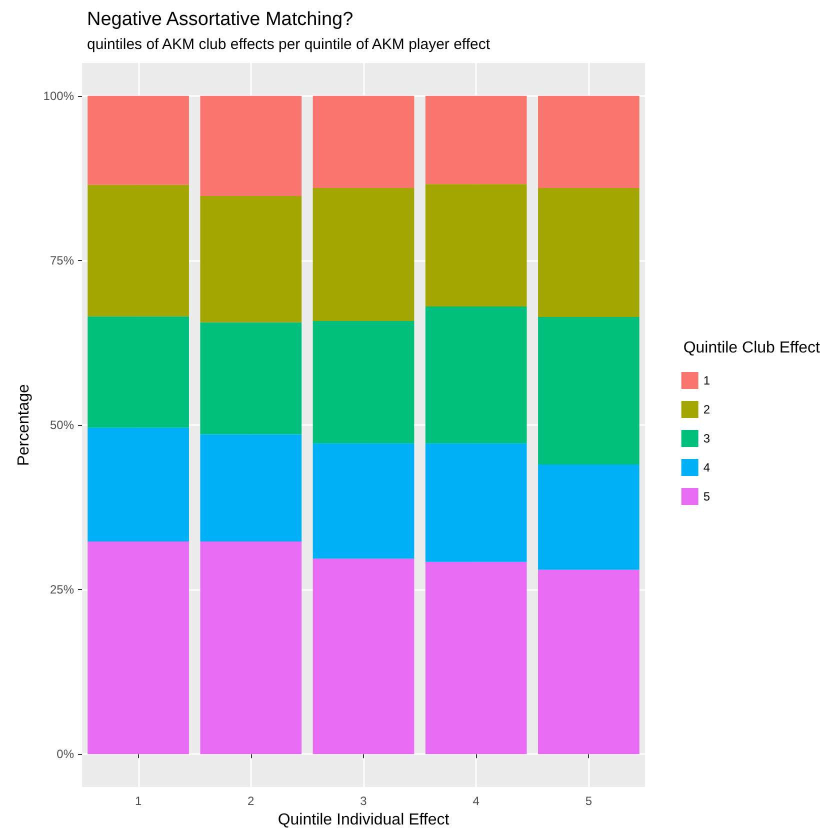 The height and width of the screenshot is (833, 835). Describe the element at coordinates (62, 260) in the screenshot. I see `y-tick-label: 75%` at that location.